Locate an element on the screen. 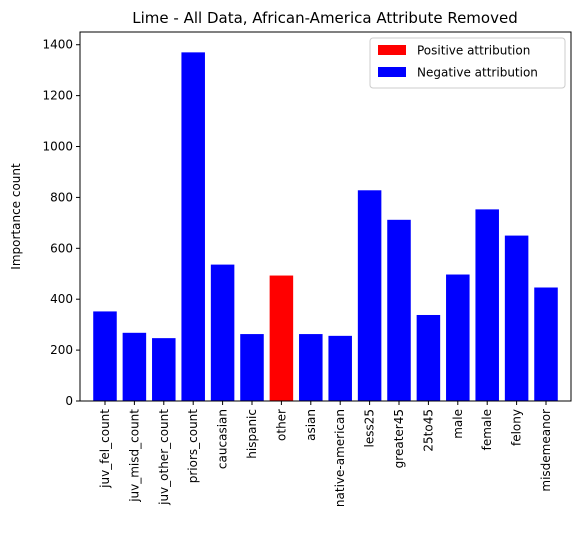 This screenshot has width=580, height=539. y-tick-label: 1400 is located at coordinates (57, 45).